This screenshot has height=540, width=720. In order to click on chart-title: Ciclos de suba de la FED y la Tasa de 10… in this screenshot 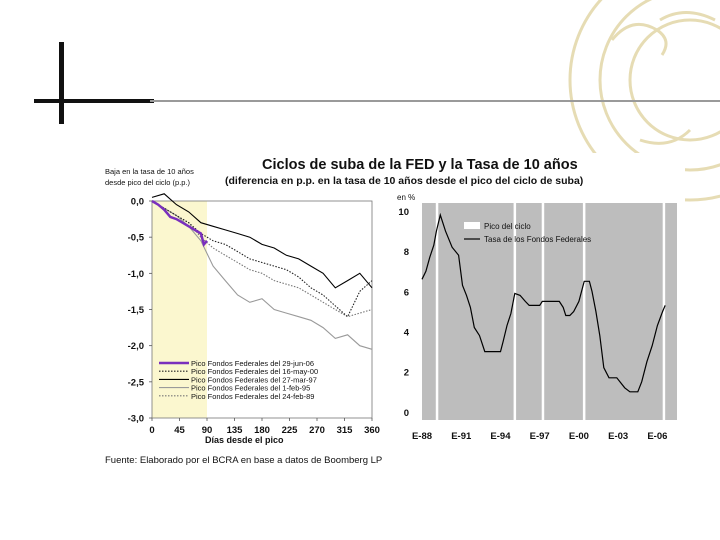, I will do `click(420, 165)`.